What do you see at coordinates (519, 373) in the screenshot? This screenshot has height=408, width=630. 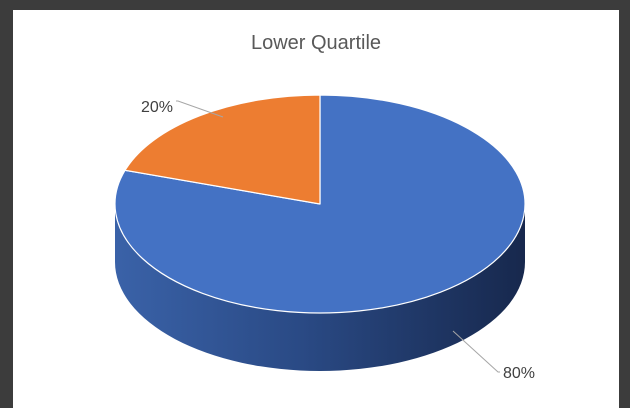 I see `data-label-1: 80%` at bounding box center [519, 373].